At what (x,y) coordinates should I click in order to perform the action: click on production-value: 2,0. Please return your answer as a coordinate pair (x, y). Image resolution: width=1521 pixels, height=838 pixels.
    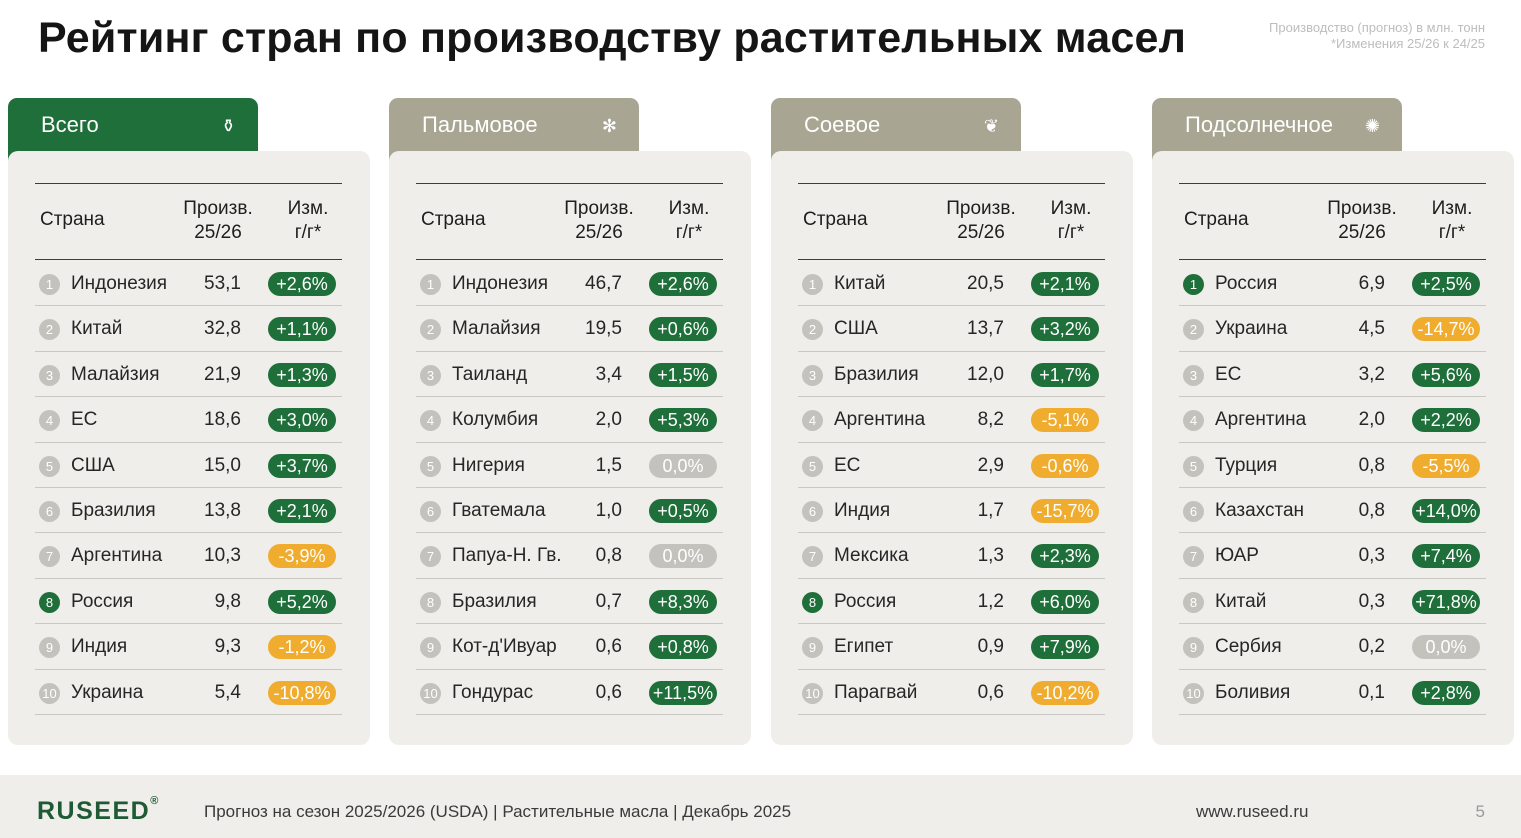
    Looking at the image, I should click on (1371, 420).